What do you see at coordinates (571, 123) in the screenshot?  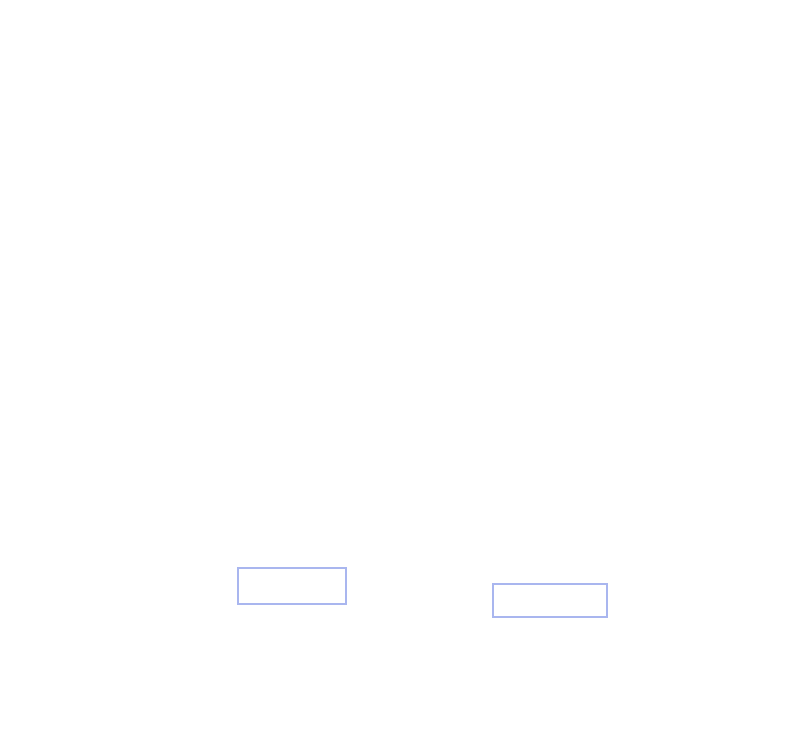 I see `heatmap-b1-canvas` at bounding box center [571, 123].